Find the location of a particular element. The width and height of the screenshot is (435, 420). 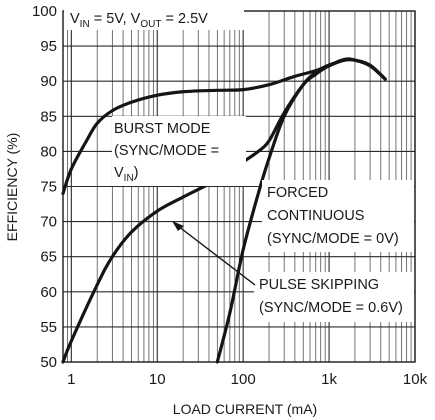

forced-label-line1: FORCED is located at coordinates (297, 193).